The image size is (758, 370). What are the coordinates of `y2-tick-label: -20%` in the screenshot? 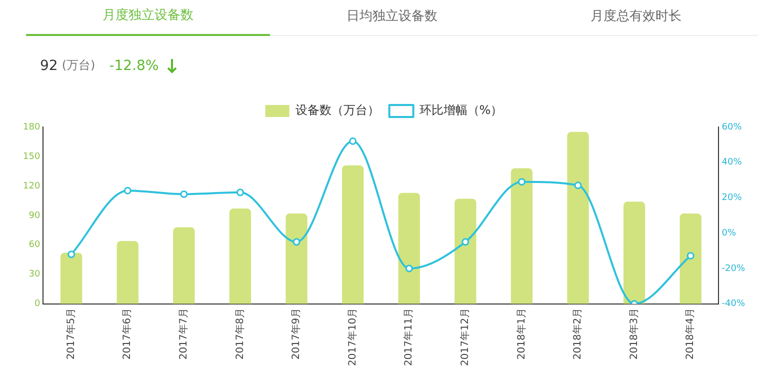 It's located at (734, 269).